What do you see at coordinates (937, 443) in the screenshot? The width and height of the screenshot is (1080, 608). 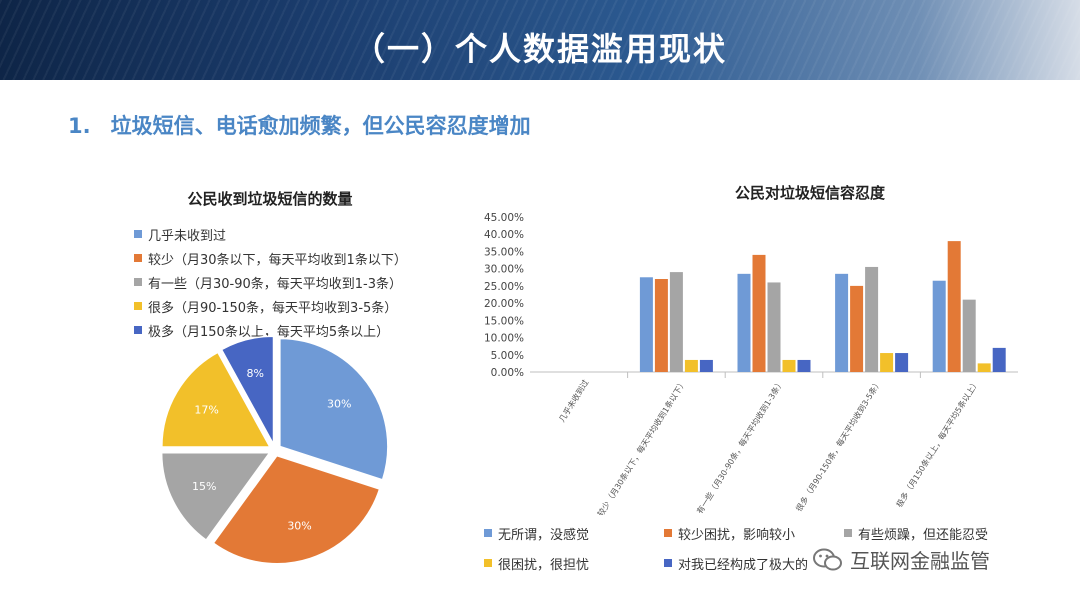 I see `x-category-label: 极多（月150条以上，每天平均5条以上）` at bounding box center [937, 443].